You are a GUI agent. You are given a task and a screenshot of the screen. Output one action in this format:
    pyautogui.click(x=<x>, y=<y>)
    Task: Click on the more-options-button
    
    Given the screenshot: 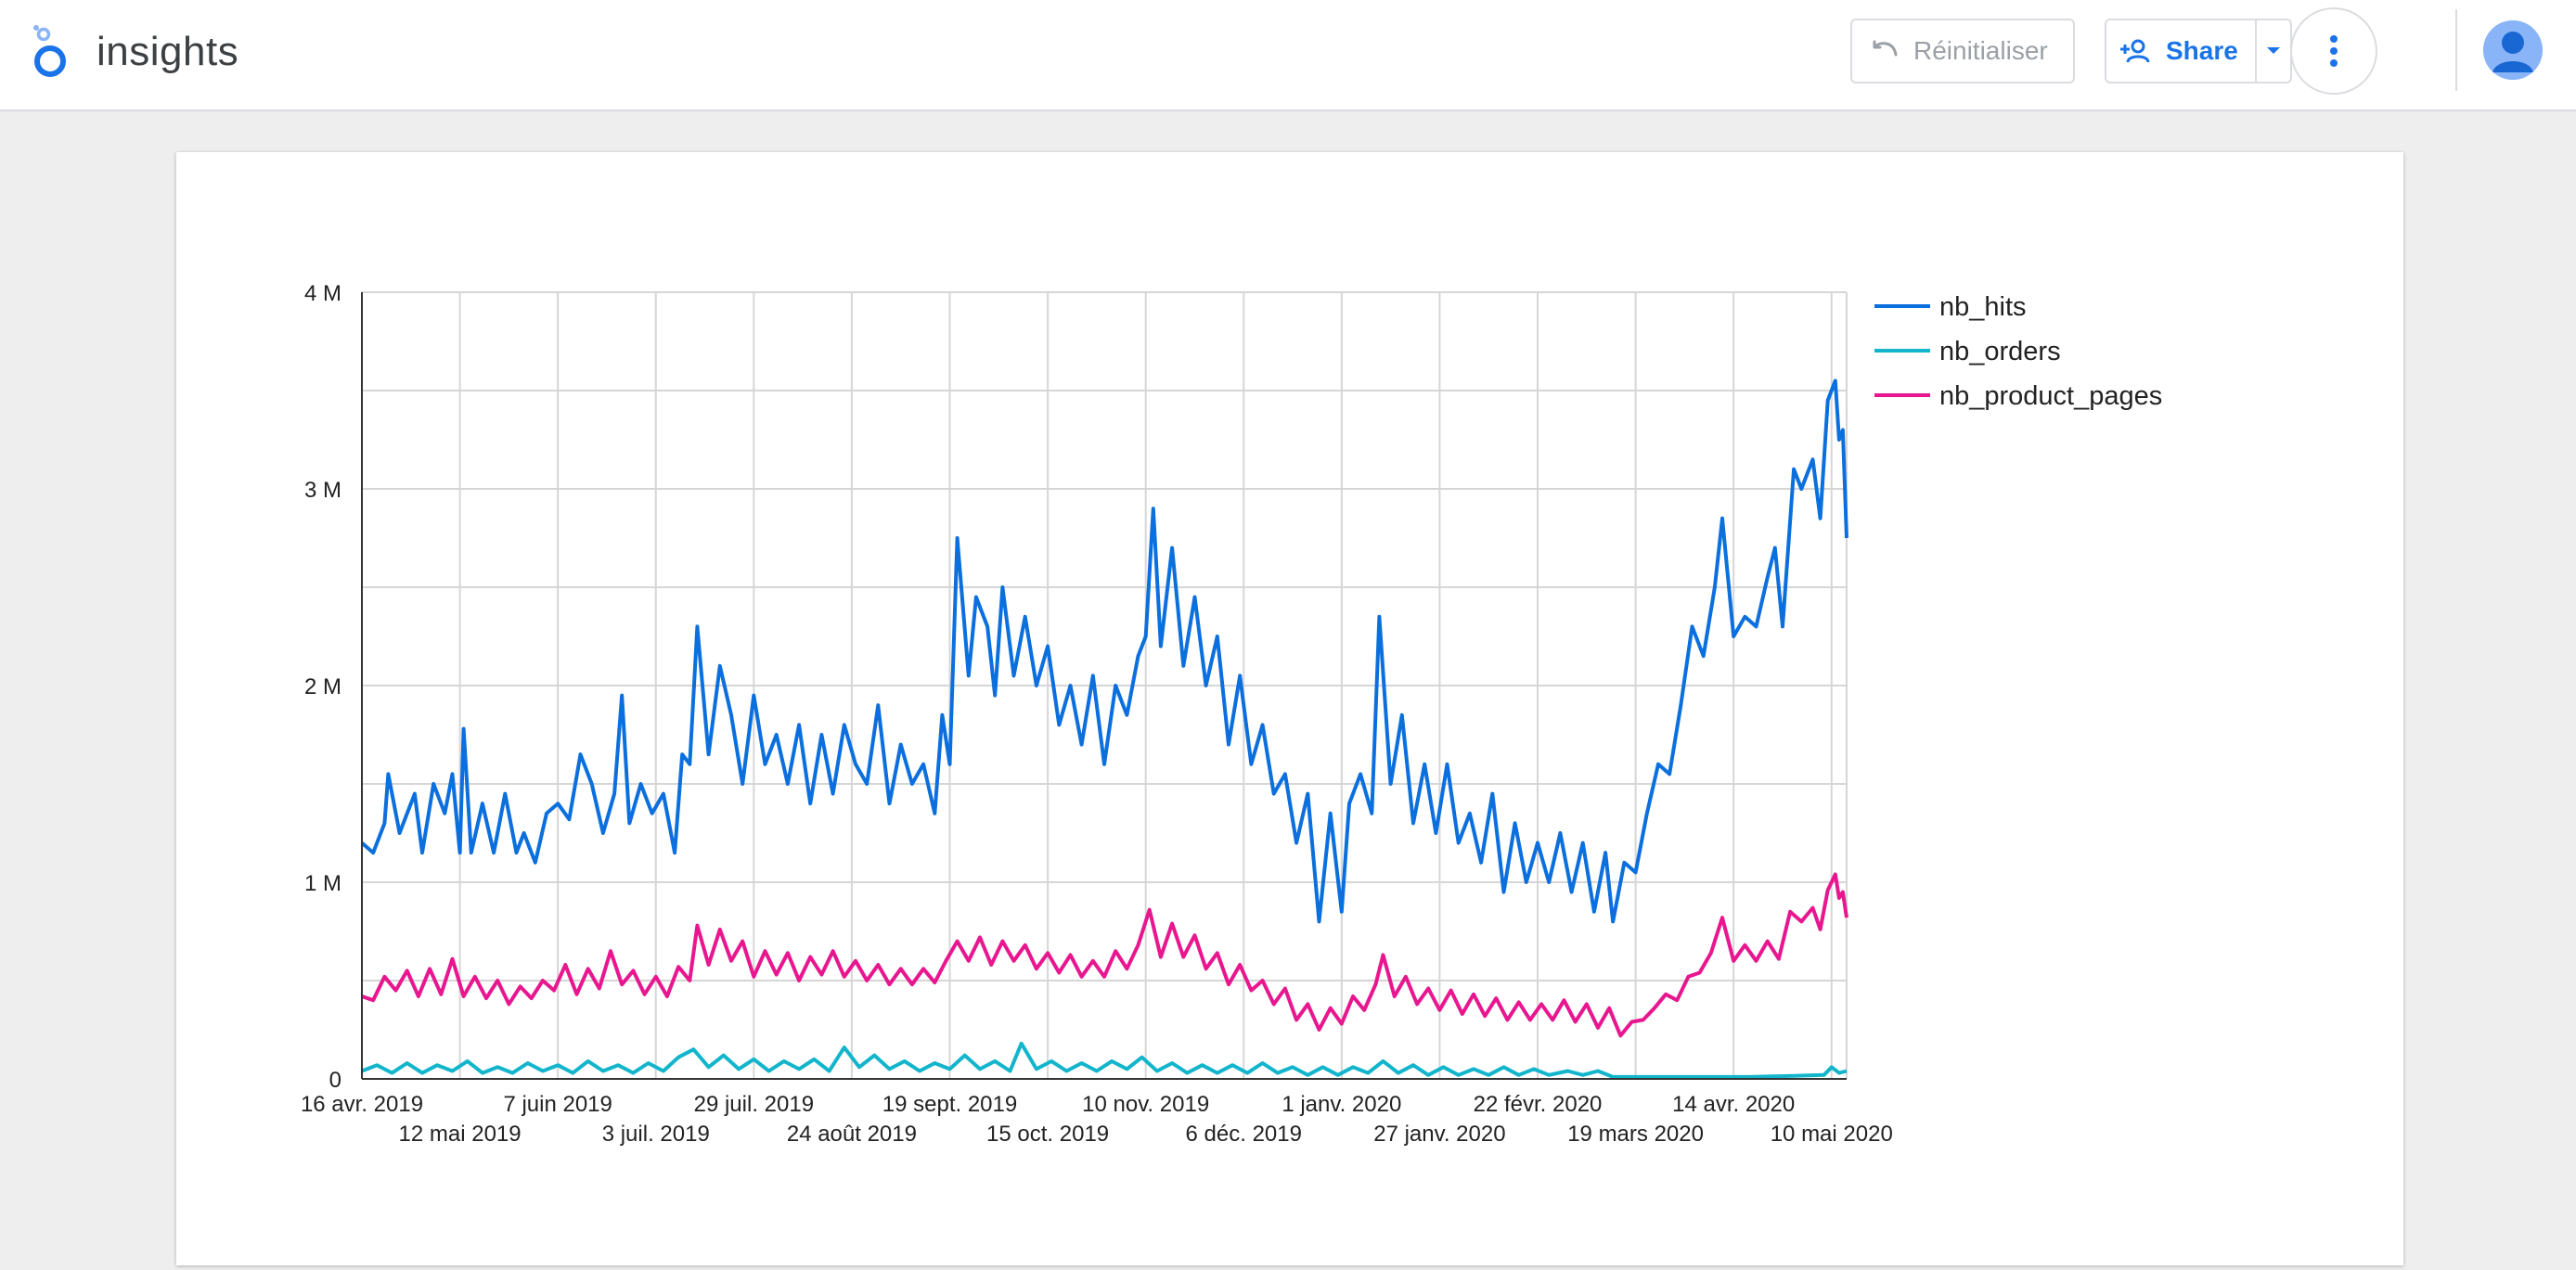 What is the action you would take?
    pyautogui.click(x=2334, y=51)
    